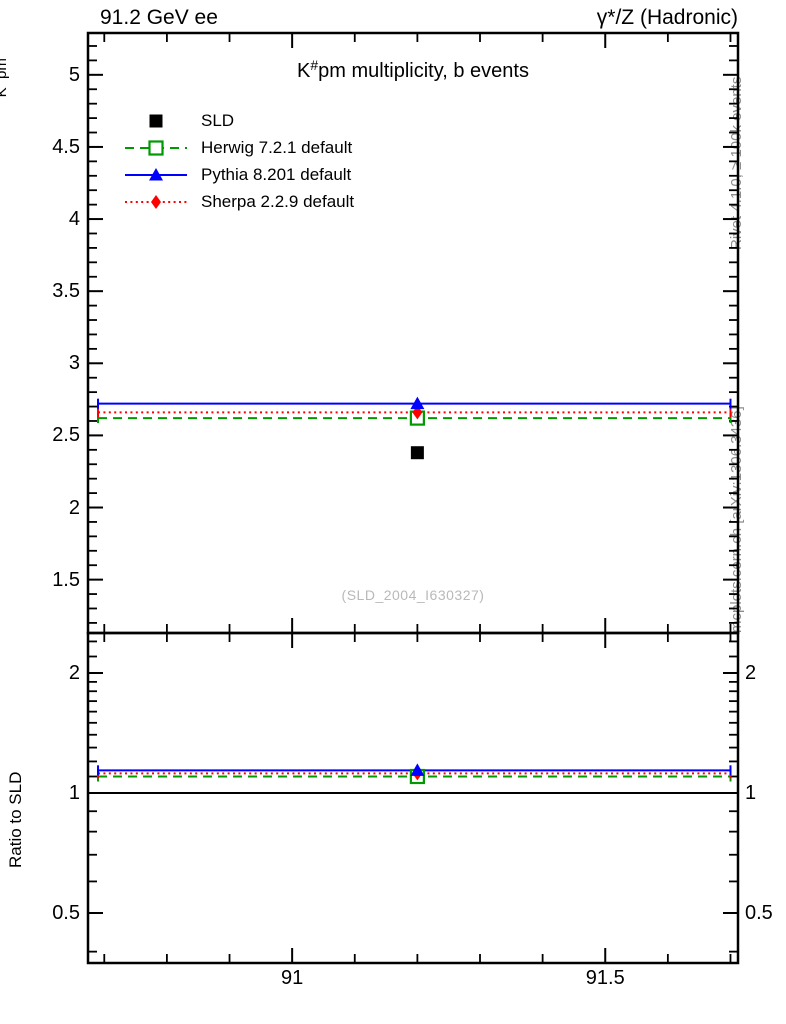  I want to click on analysis-id-watermark: (SLD_2004_I630327), so click(413, 595).